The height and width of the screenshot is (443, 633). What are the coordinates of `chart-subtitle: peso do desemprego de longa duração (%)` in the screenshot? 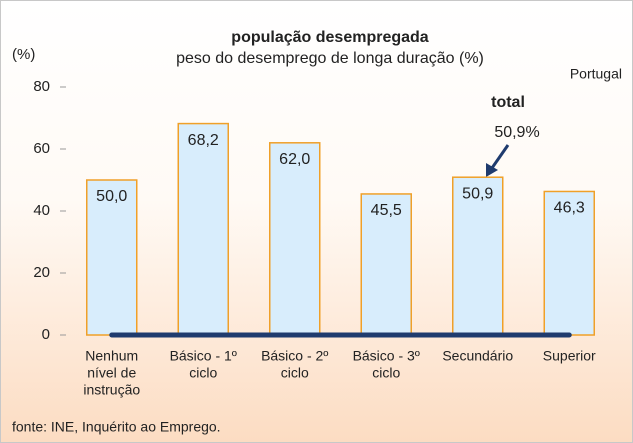 It's located at (330, 58).